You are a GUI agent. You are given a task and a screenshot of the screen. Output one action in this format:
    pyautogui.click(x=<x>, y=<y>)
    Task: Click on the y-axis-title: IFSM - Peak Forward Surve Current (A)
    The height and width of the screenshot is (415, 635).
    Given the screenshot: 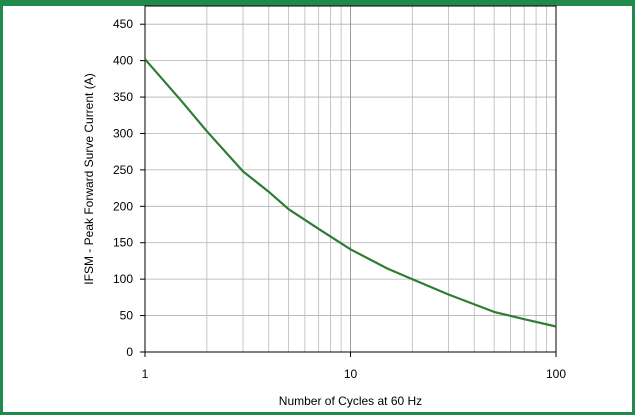 What is the action you would take?
    pyautogui.click(x=89, y=178)
    